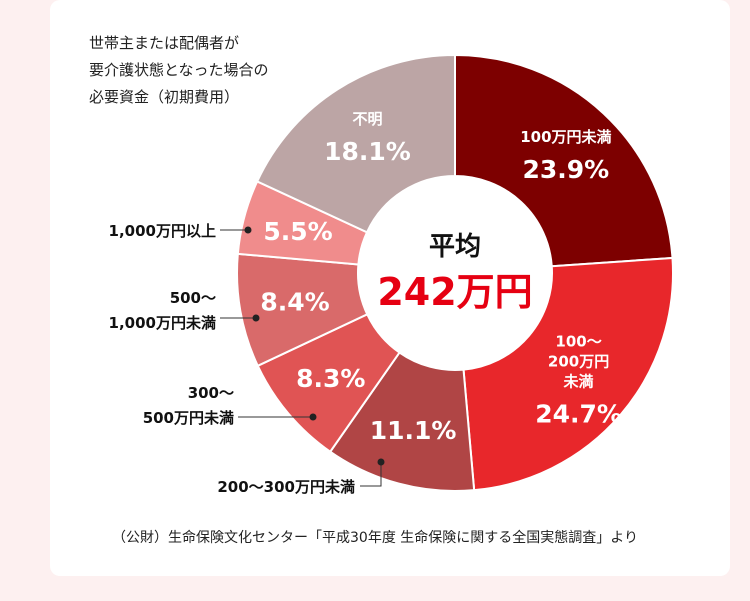  Describe the element at coordinates (565, 169) in the screenshot. I see `slice-value-label: 23.9%` at that location.